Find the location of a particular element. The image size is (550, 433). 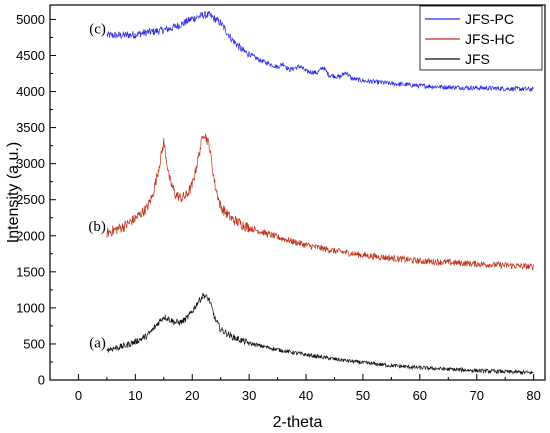

x-tick-label-5: 50 is located at coordinates (363, 395).